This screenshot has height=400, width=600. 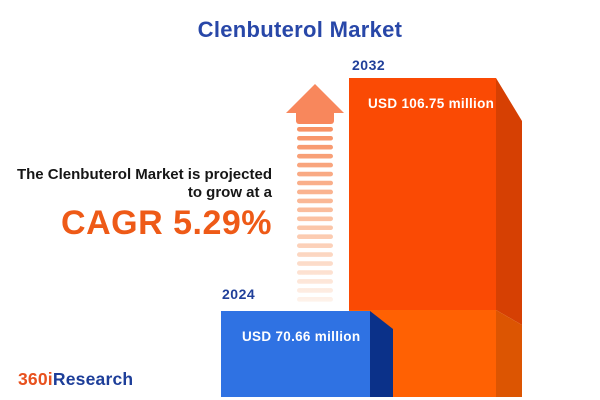 I want to click on bar-2024, so click(x=307, y=354).